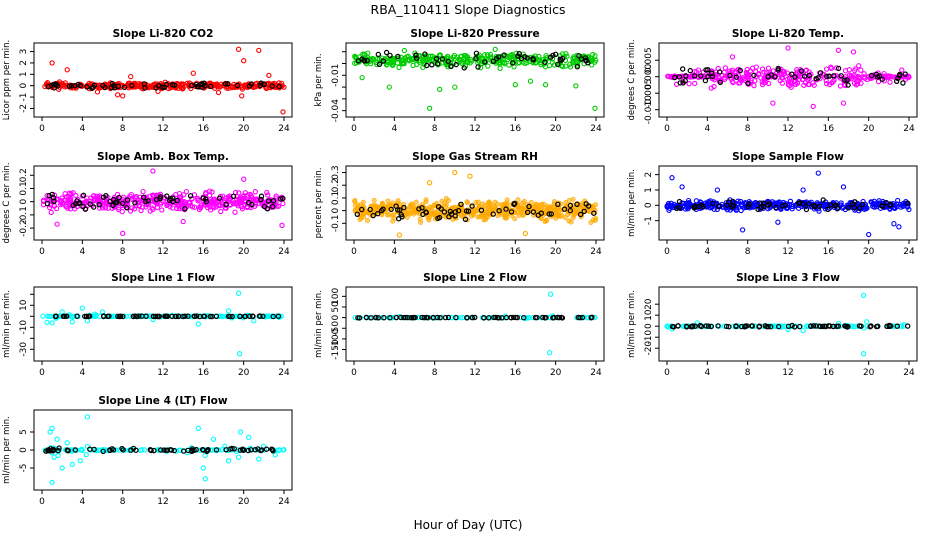  Describe the element at coordinates (336, 198) in the screenshot. I see `y-tick-label: 0.1` at that location.